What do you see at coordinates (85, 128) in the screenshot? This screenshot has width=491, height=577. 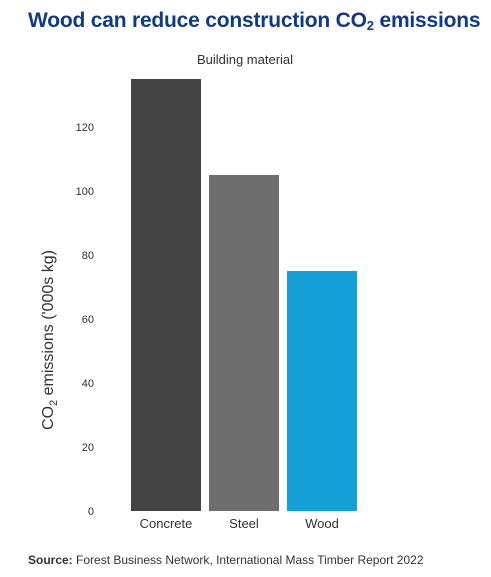 I see `y-tick-label: 120` at bounding box center [85, 128].